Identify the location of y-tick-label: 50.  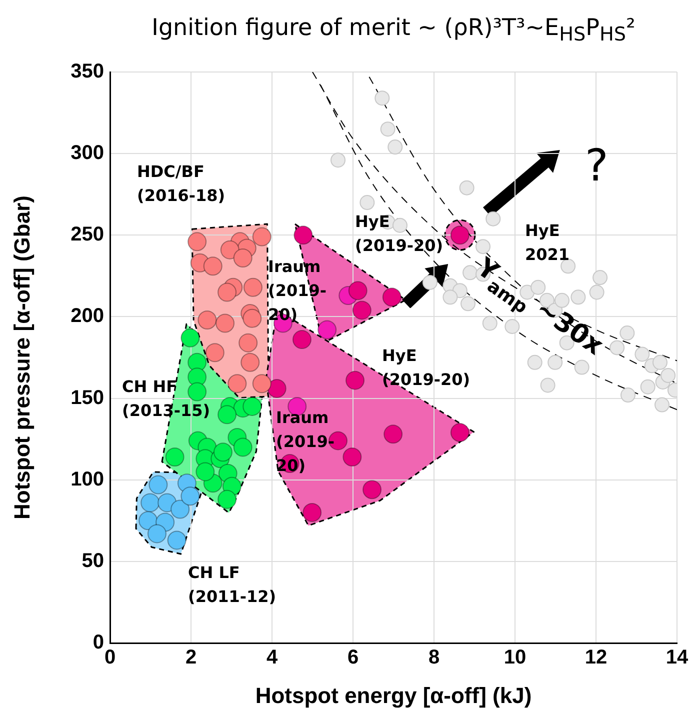
(93, 561).